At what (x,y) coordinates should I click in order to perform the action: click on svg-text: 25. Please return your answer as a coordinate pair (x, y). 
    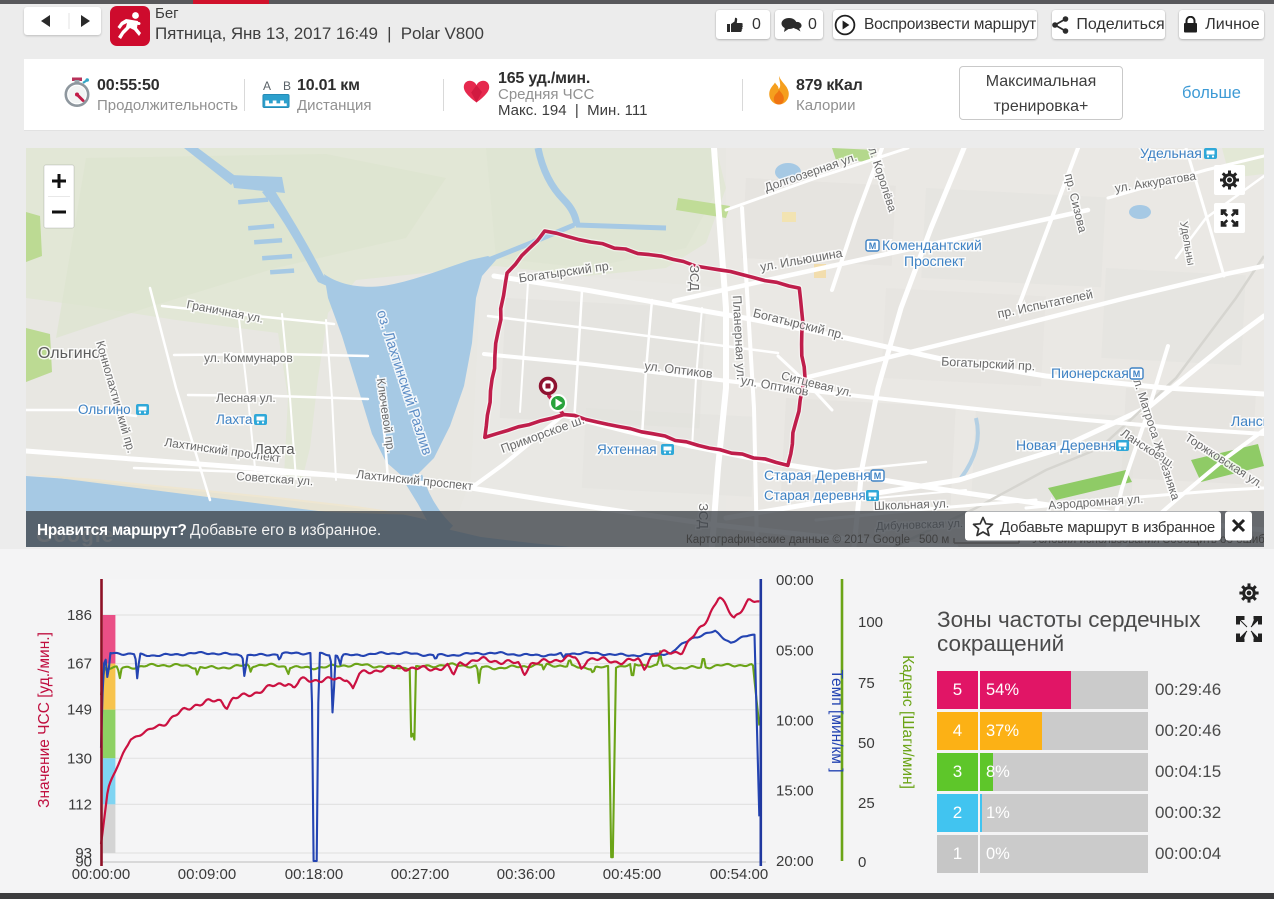
    Looking at the image, I should click on (866, 803).